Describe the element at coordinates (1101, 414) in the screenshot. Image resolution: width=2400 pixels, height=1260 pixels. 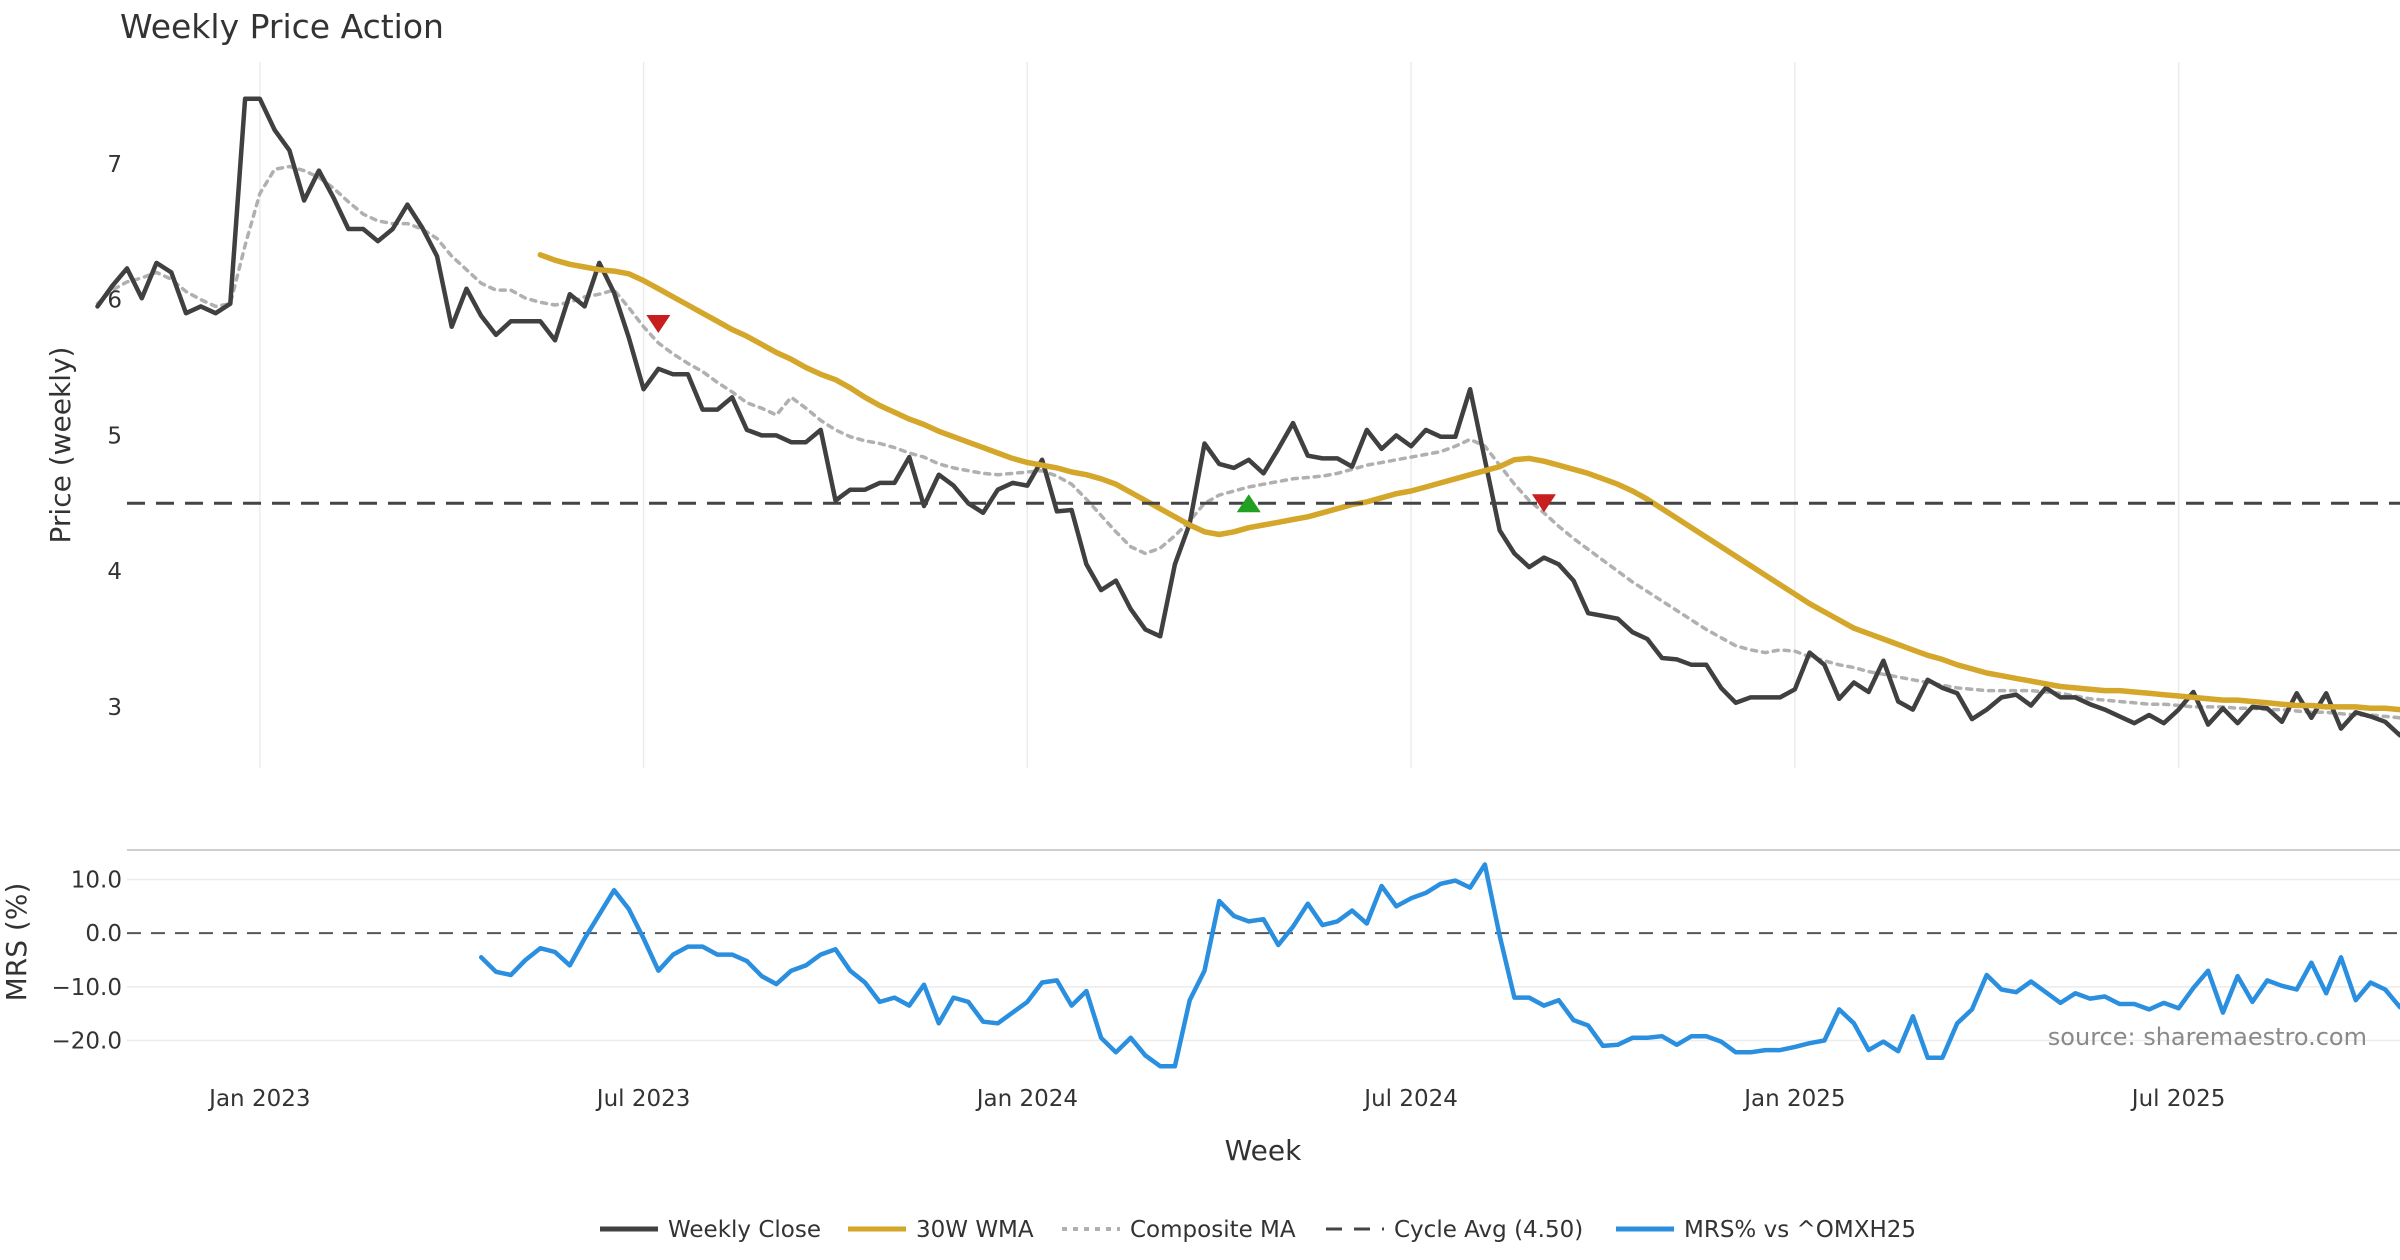
I see `signal-markers` at that location.